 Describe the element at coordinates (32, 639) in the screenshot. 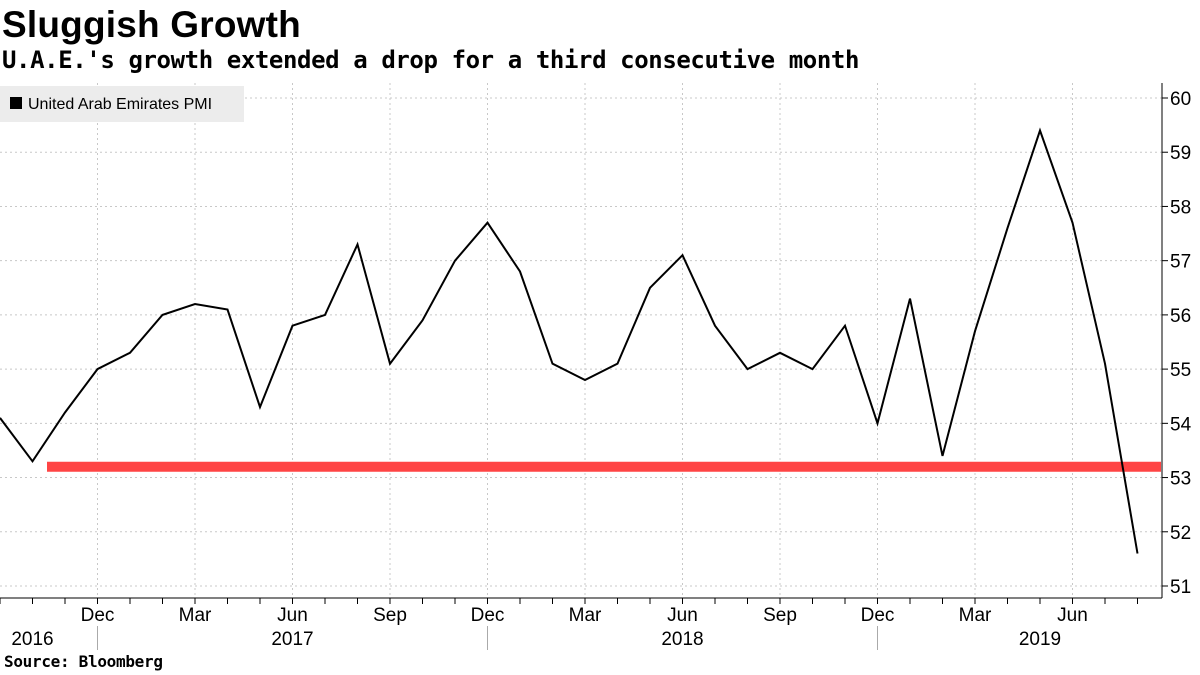

I see `x-year-label: 2016` at that location.